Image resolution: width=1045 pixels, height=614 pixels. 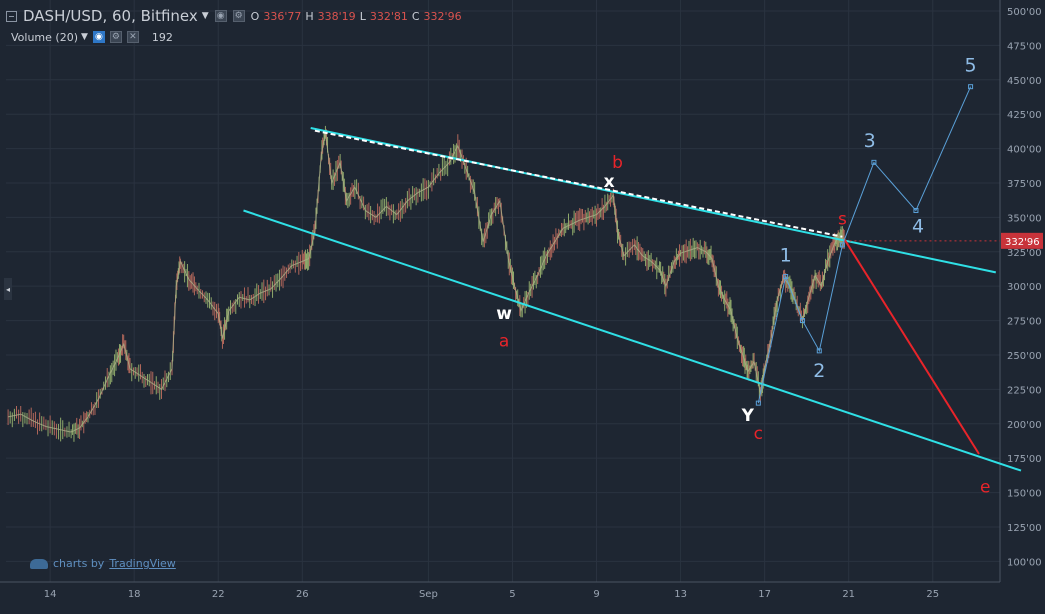 I want to click on wave-label-c: c, so click(x=758, y=434).